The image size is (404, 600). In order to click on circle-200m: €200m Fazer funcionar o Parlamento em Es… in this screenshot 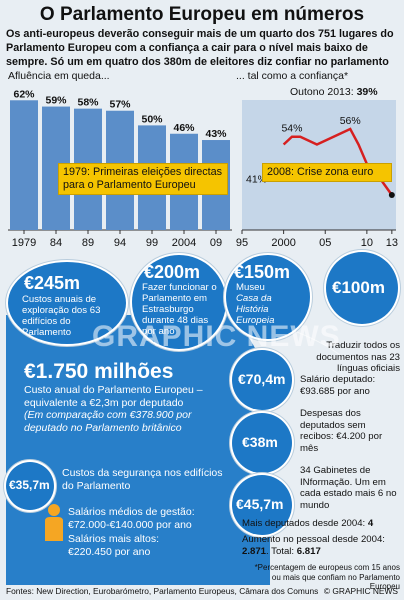, I will do `click(179, 302)`.